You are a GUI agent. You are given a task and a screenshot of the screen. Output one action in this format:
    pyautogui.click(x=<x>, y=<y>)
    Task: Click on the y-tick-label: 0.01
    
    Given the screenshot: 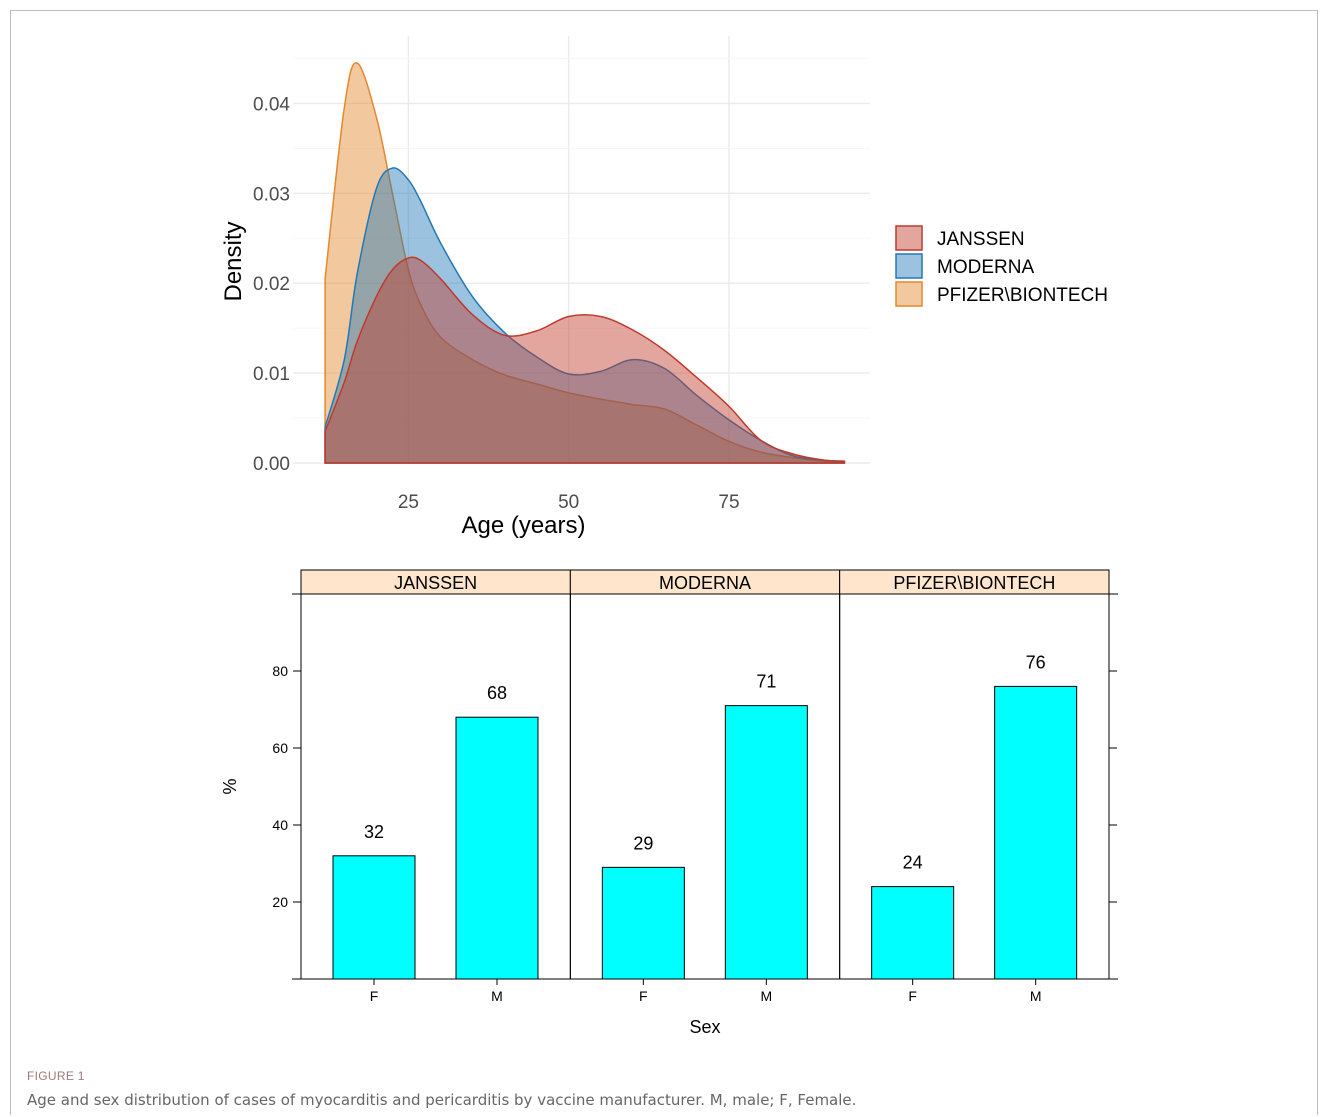 What is the action you would take?
    pyautogui.click(x=271, y=374)
    